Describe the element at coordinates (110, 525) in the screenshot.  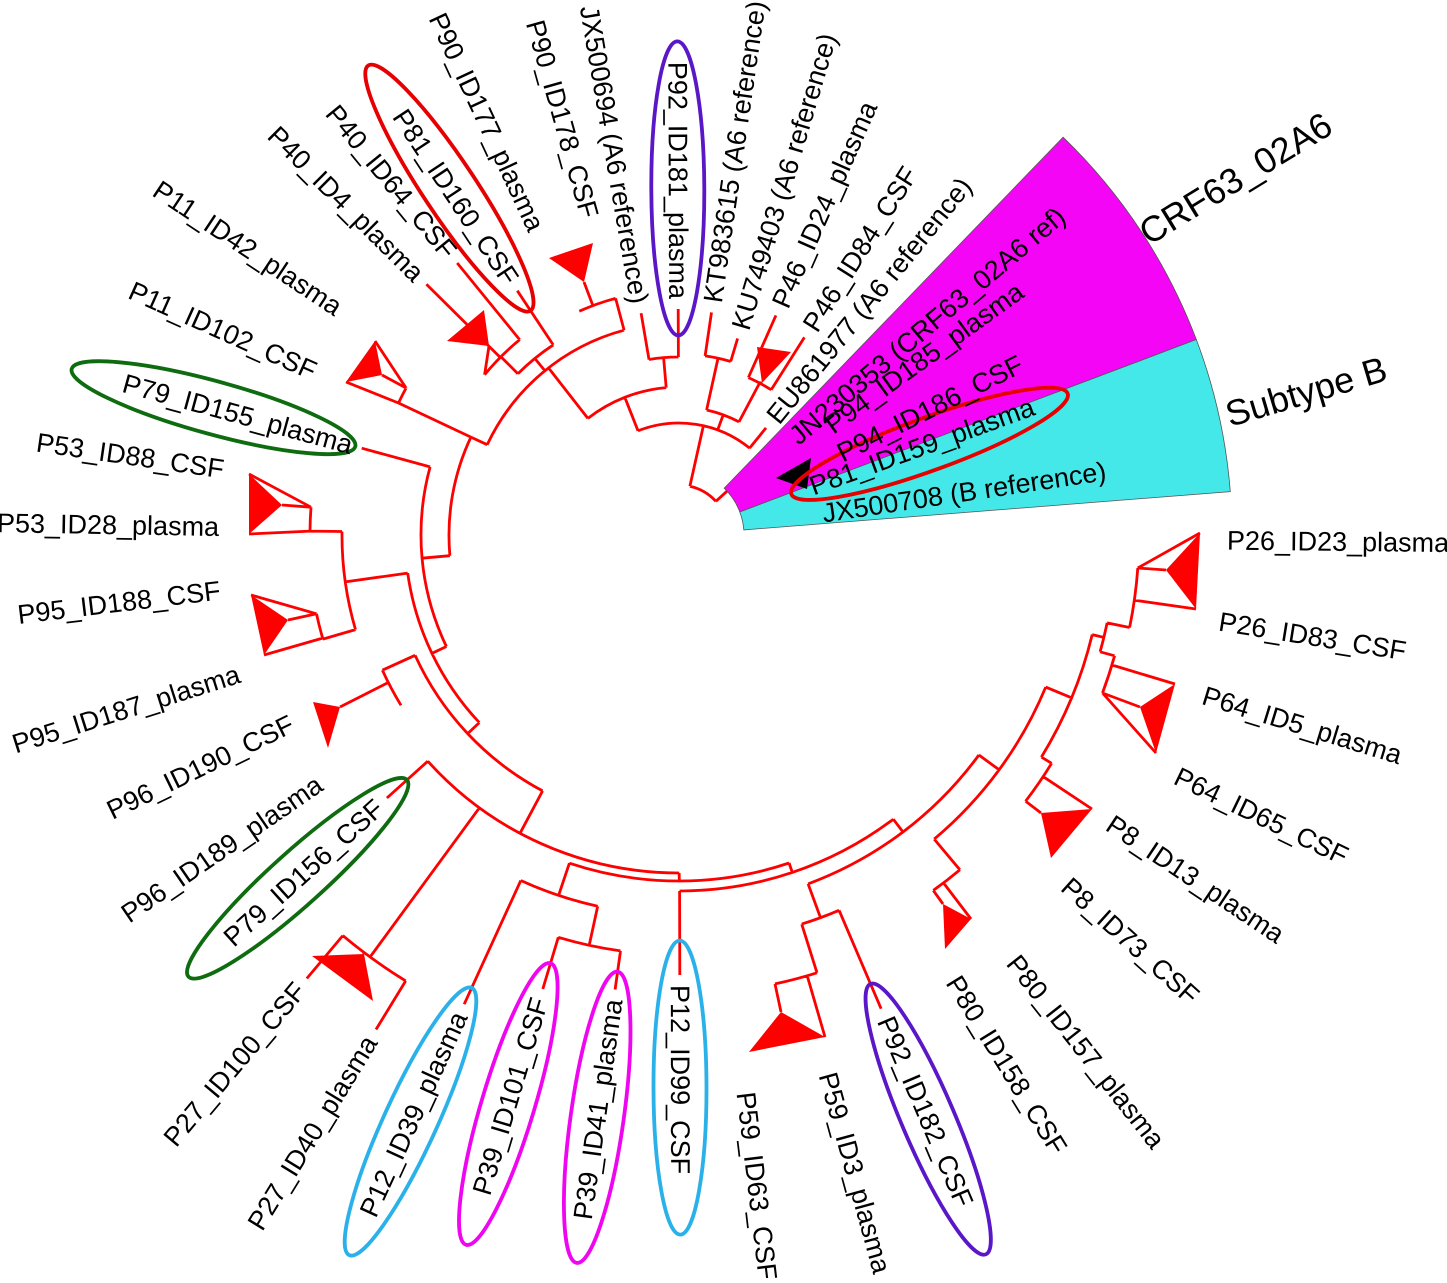
I see `svg-text: P53_ID28_plasma` at that location.